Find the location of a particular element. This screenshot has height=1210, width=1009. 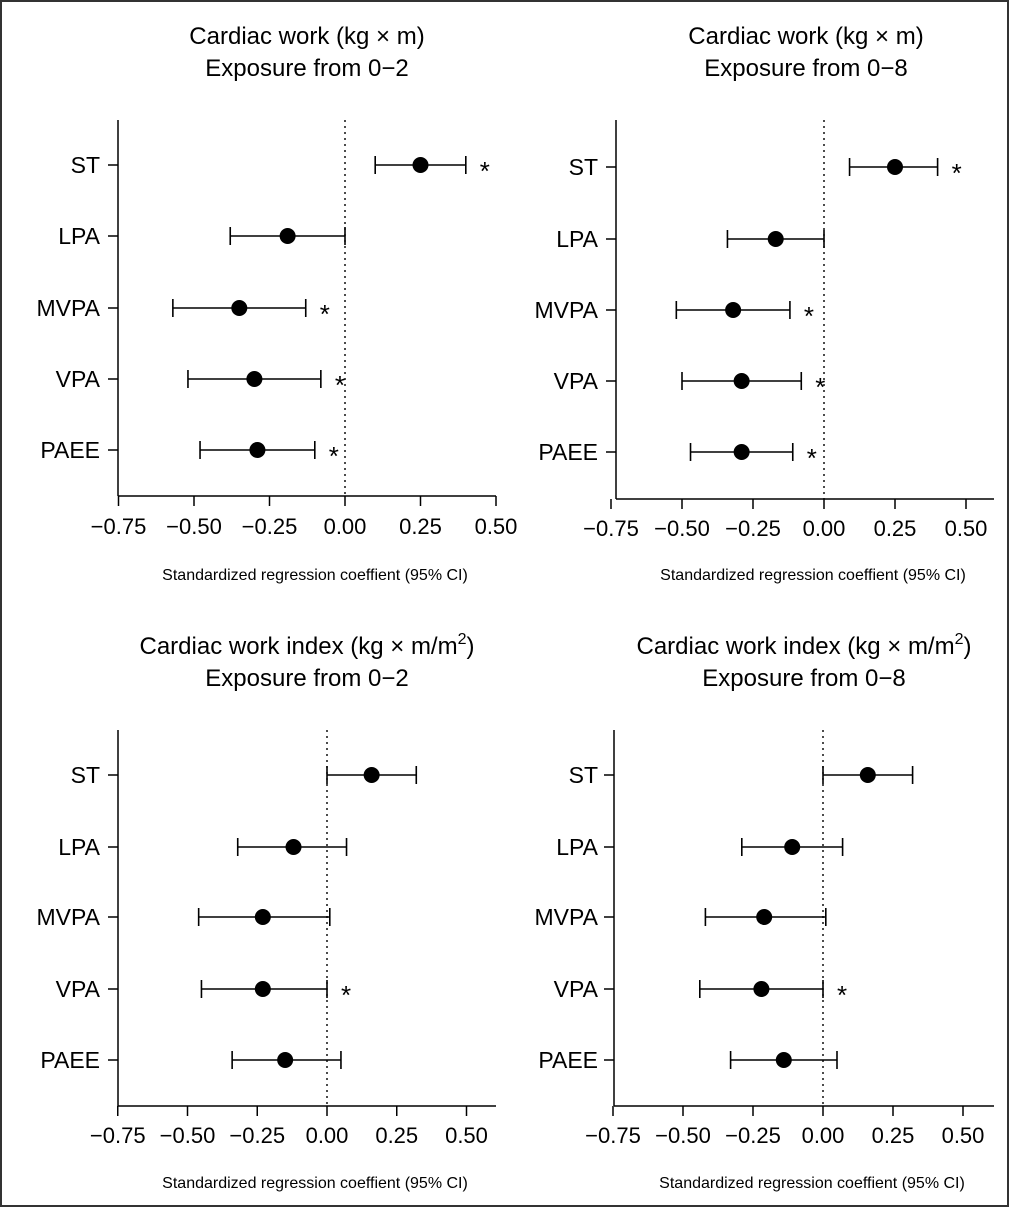

row-paee: PAEE * is located at coordinates (677, 456).